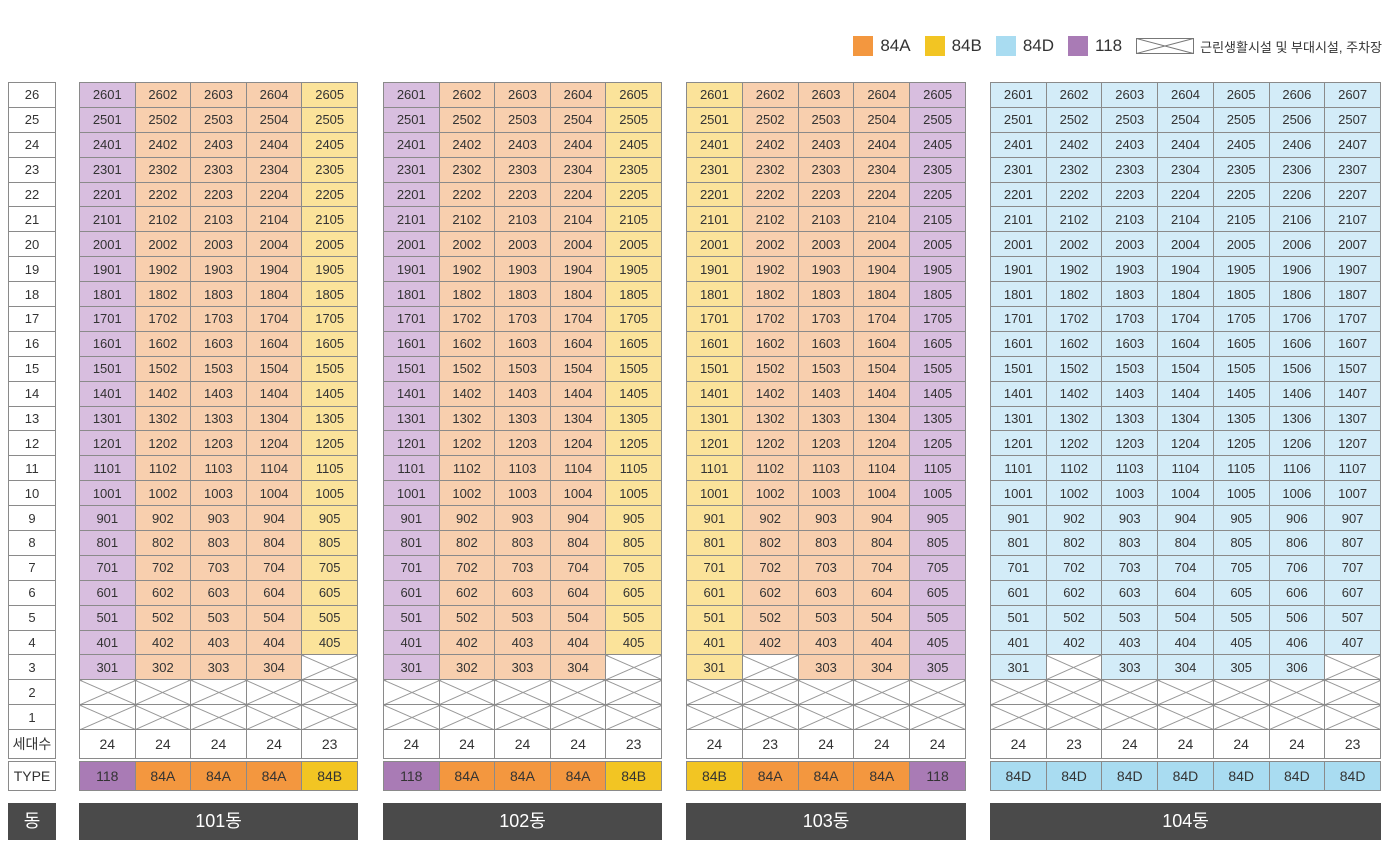 The width and height of the screenshot is (1392, 855). What do you see at coordinates (937, 95) in the screenshot?
I see `unit-cell: 2605` at bounding box center [937, 95].